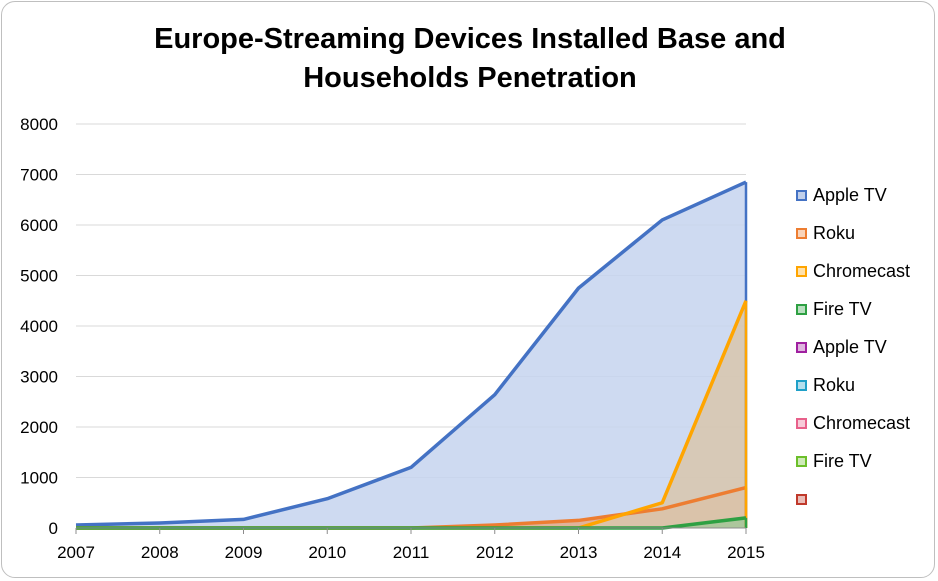 The width and height of the screenshot is (938, 581). I want to click on chart-title-line-2: Households Penetration, so click(470, 78).